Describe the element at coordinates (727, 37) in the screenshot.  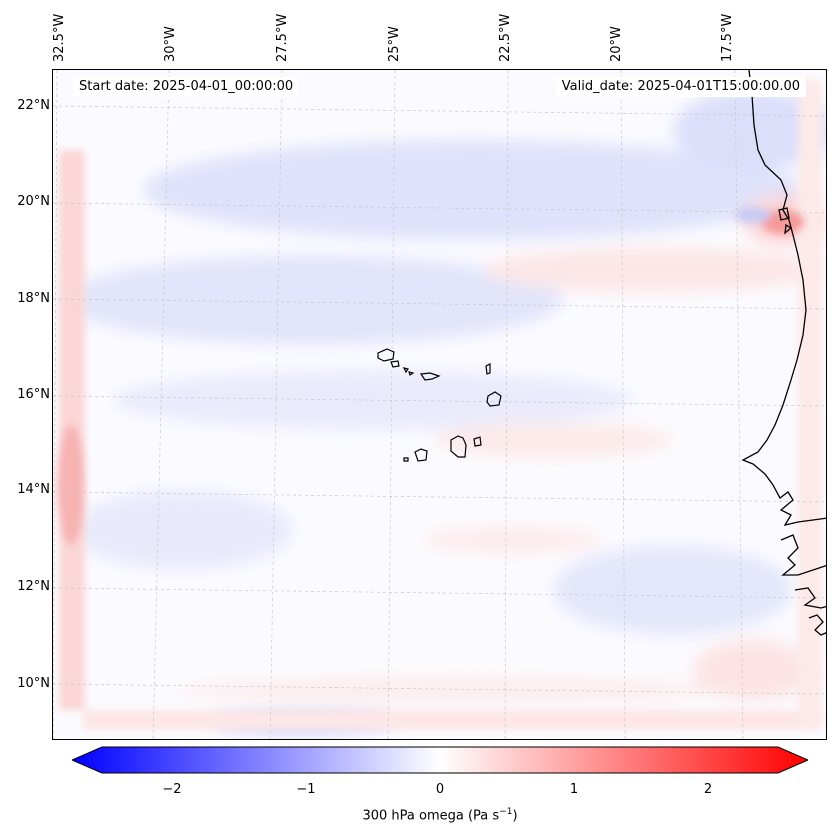
I see `lon-tick-label: 17.5°W` at that location.